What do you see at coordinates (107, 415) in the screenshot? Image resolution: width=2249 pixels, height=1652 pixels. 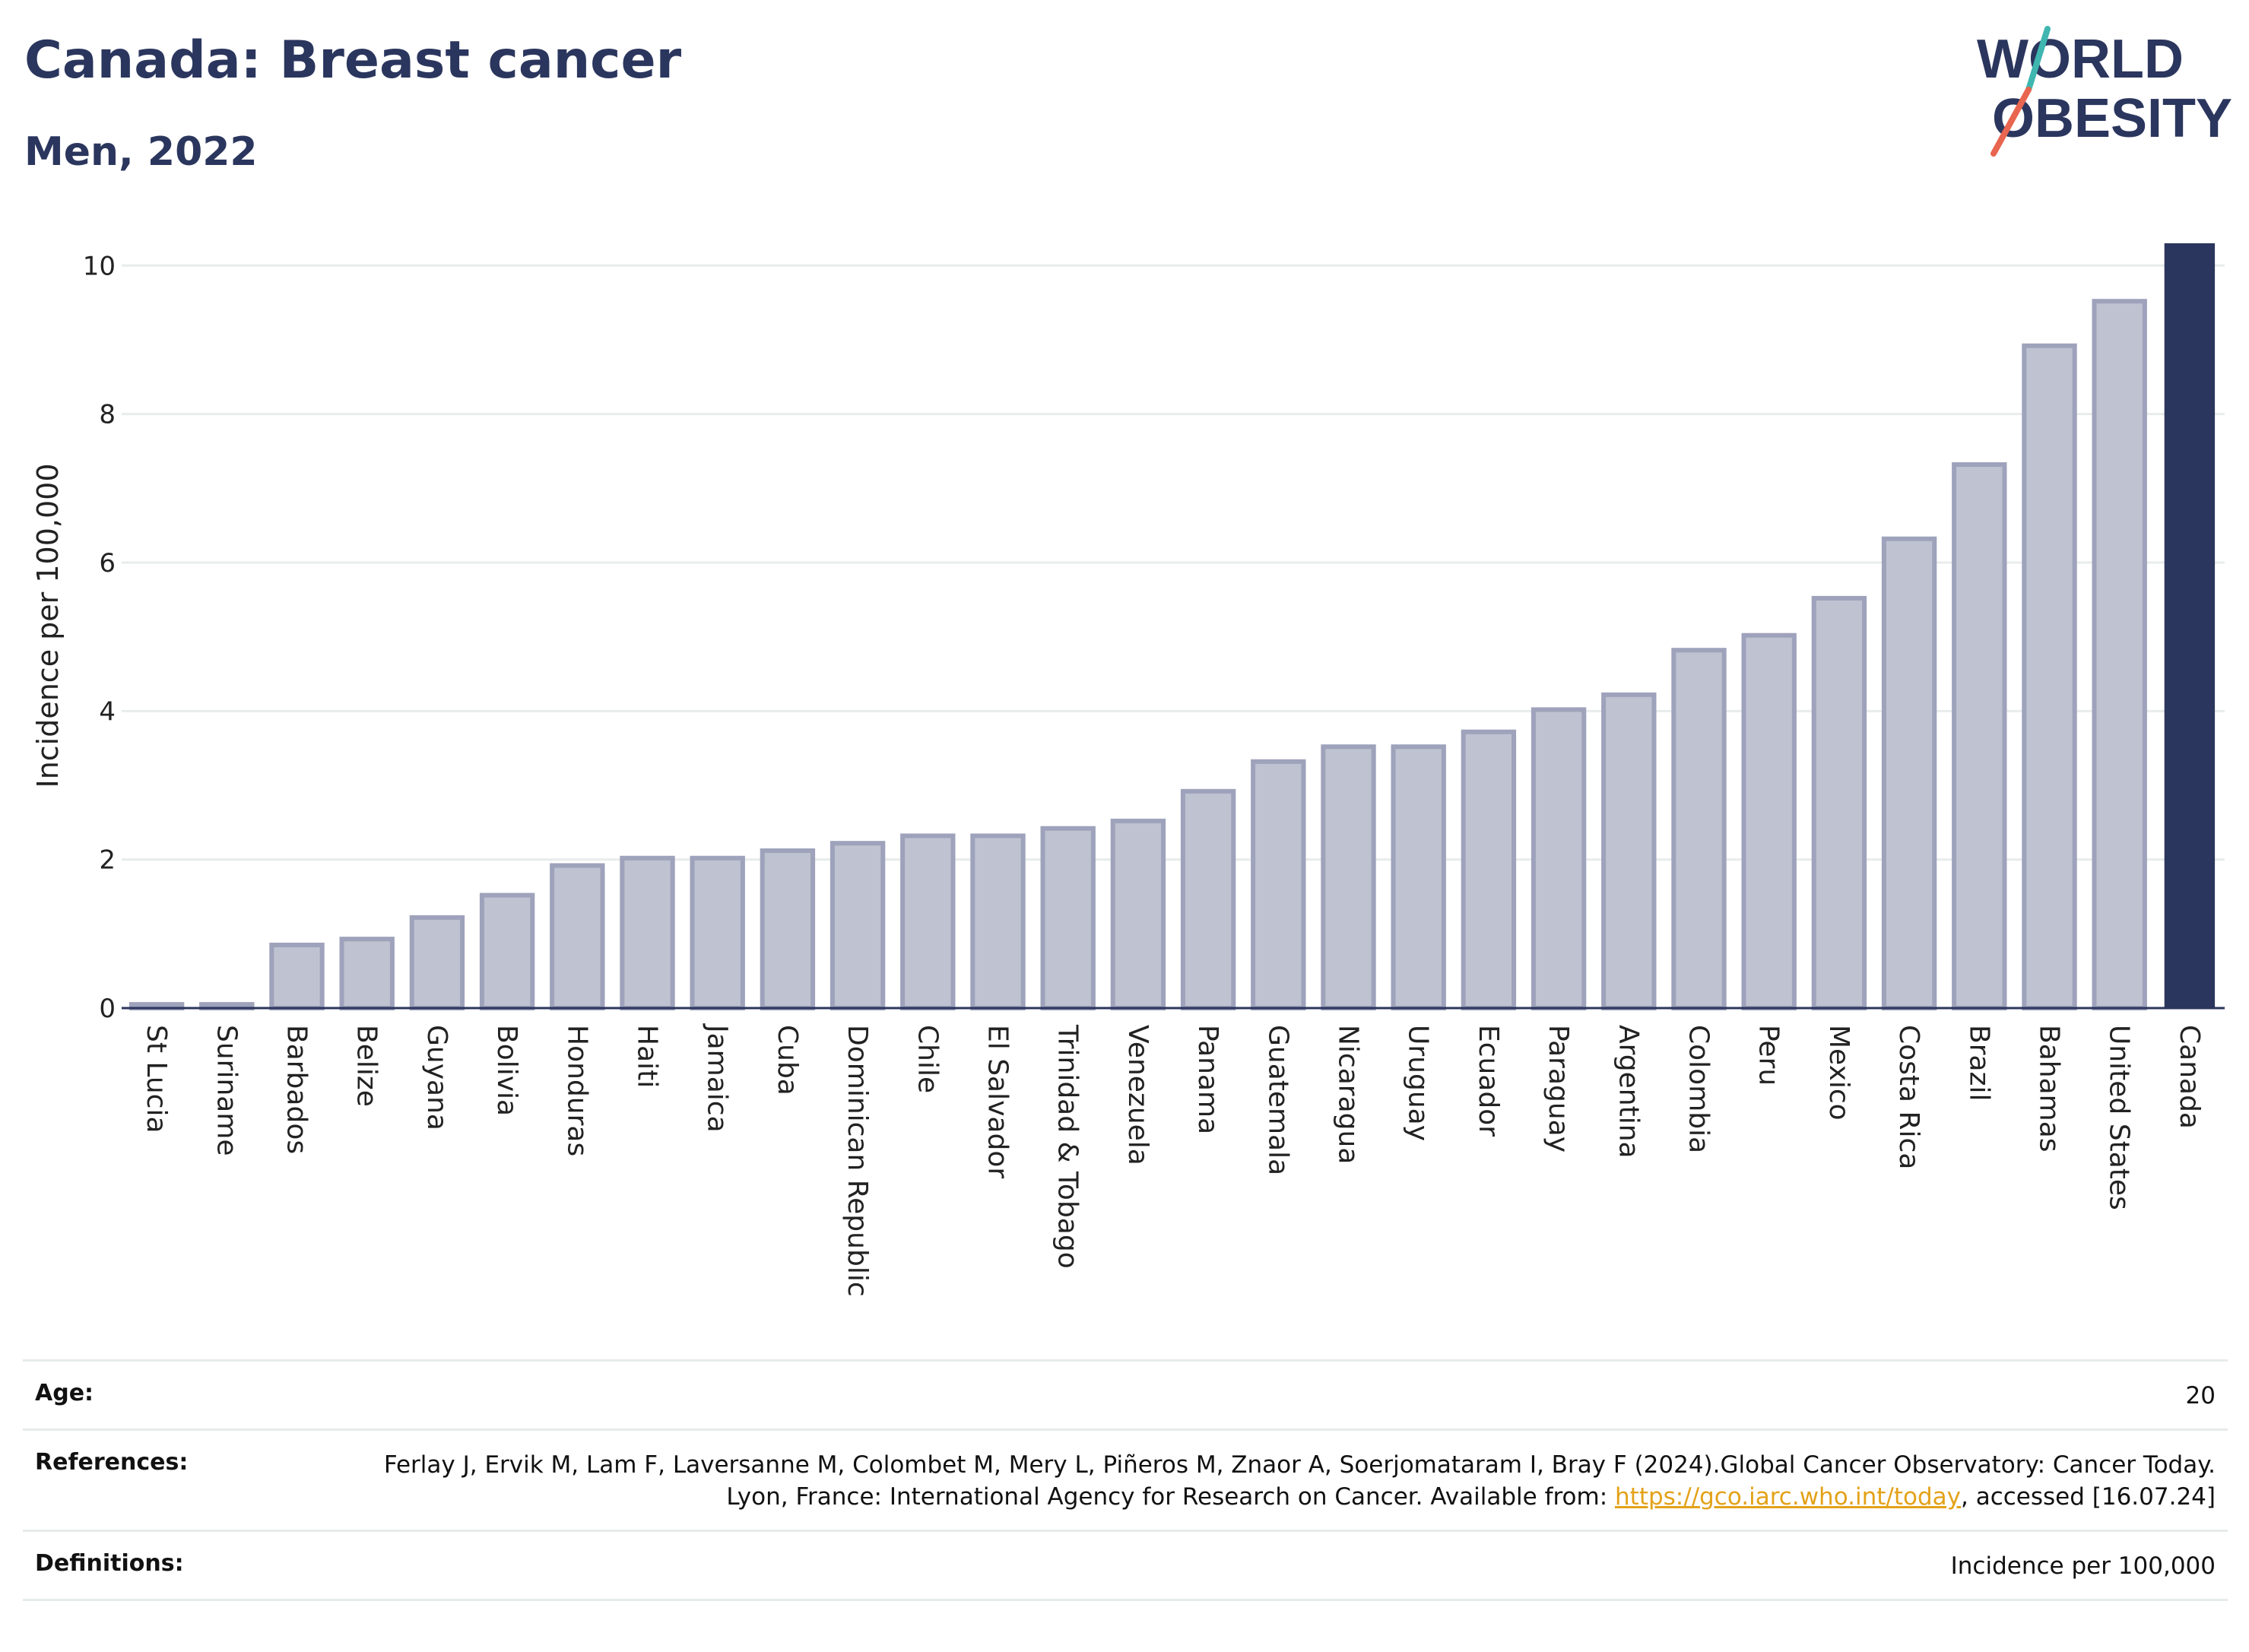 I see `y-tick-label: 8` at bounding box center [107, 415].